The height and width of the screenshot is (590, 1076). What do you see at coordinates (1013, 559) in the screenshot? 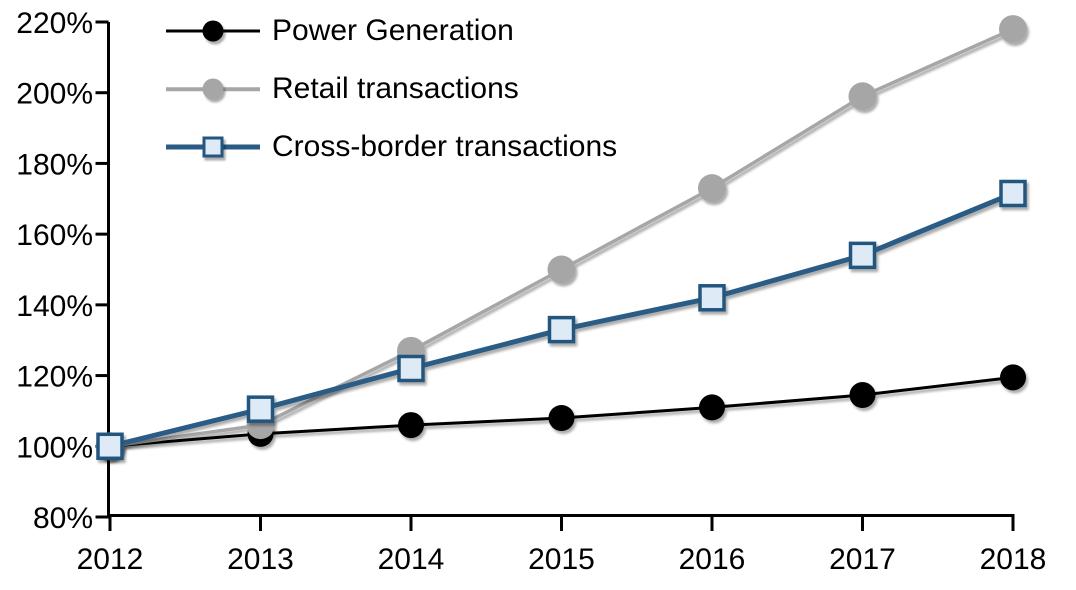
I see `svg-text: 2018` at bounding box center [1013, 559].